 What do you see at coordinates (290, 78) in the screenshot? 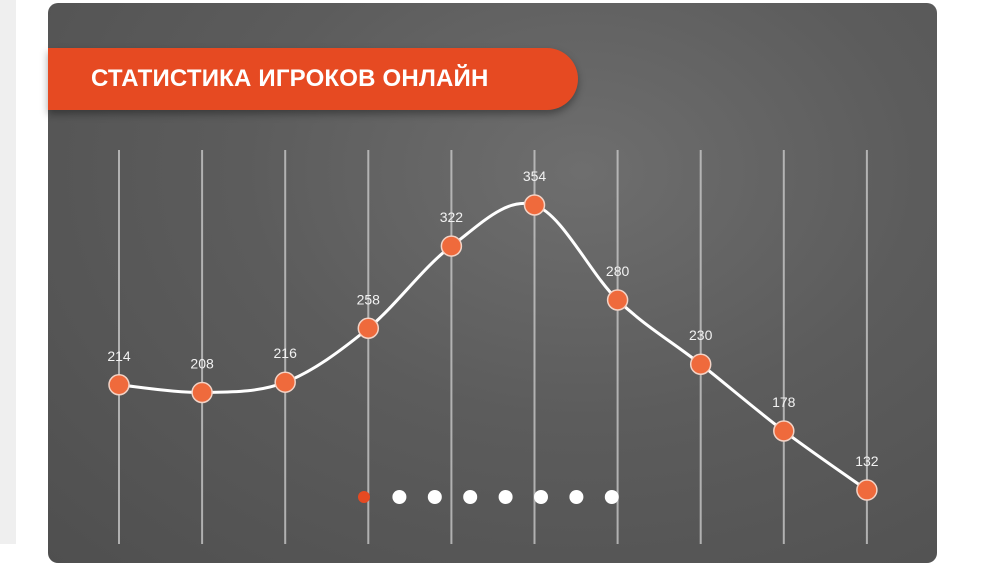
I see `chart-title: СТАТИСТИКА ИГРОКОВ ОНЛАЙН` at bounding box center [290, 78].